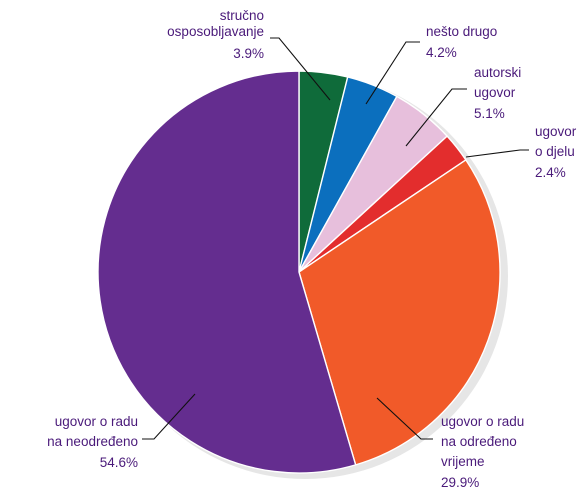 The image size is (578, 493). What do you see at coordinates (404, 418) in the screenshot?
I see `leader-line-ugovor-o-radu-na-odredeno-vrijeme` at bounding box center [404, 418].